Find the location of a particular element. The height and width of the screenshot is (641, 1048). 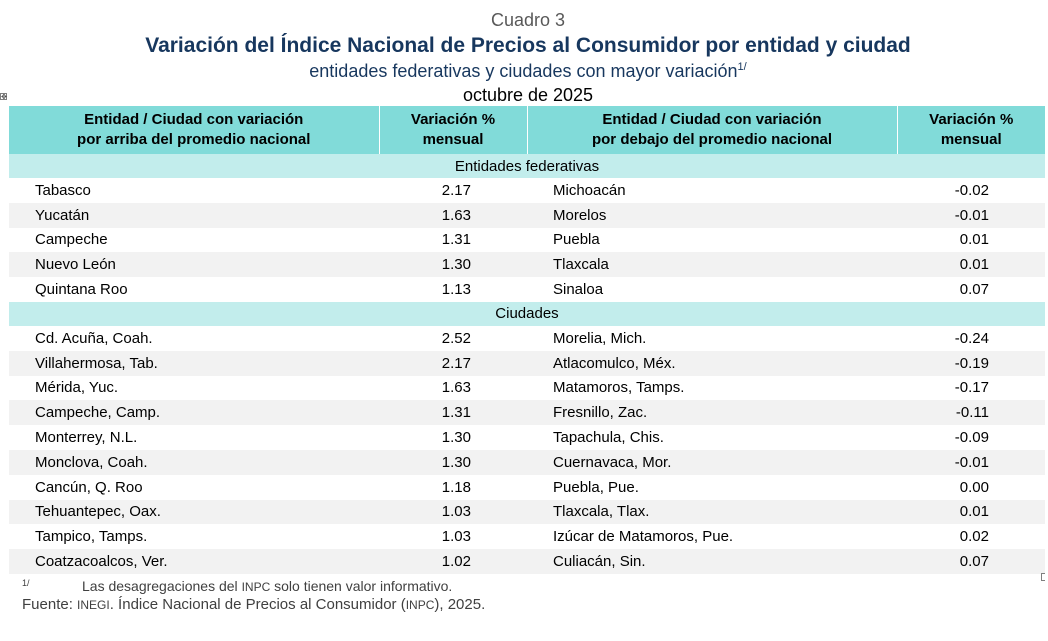

footnote-text-a: Las desagregaciones del is located at coordinates (162, 586).